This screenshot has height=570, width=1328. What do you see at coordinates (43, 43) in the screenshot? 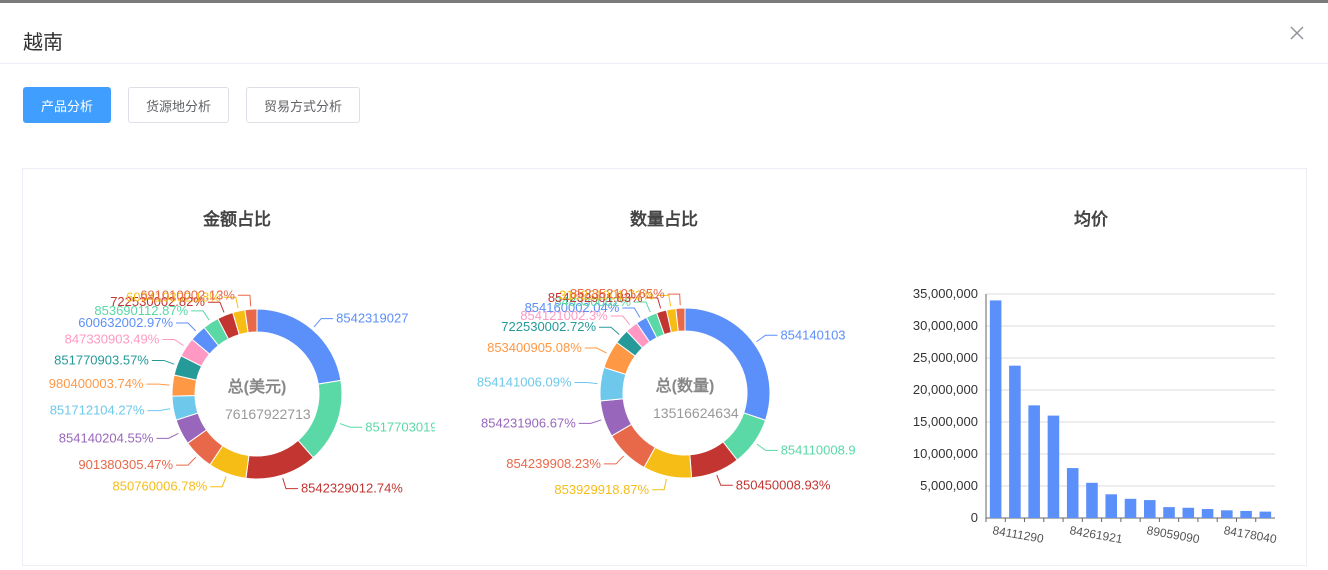
I see `dialog-title: 越南` at bounding box center [43, 43].